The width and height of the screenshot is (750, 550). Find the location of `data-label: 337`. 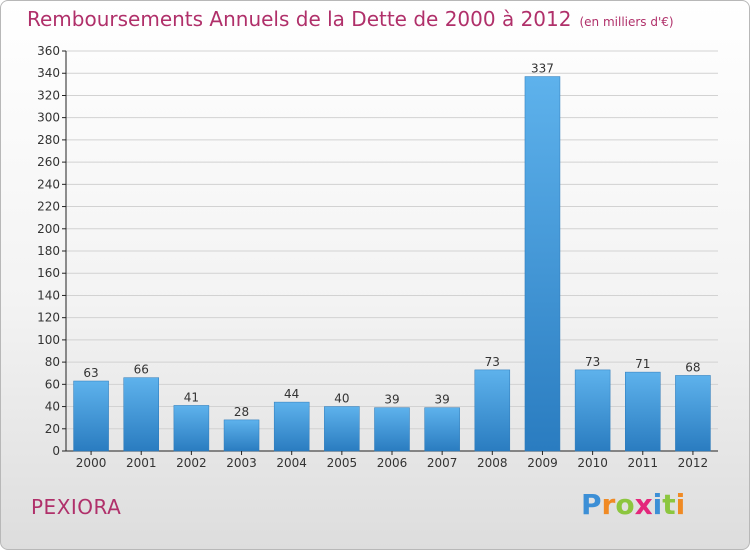

data-label: 337 is located at coordinates (542, 69).